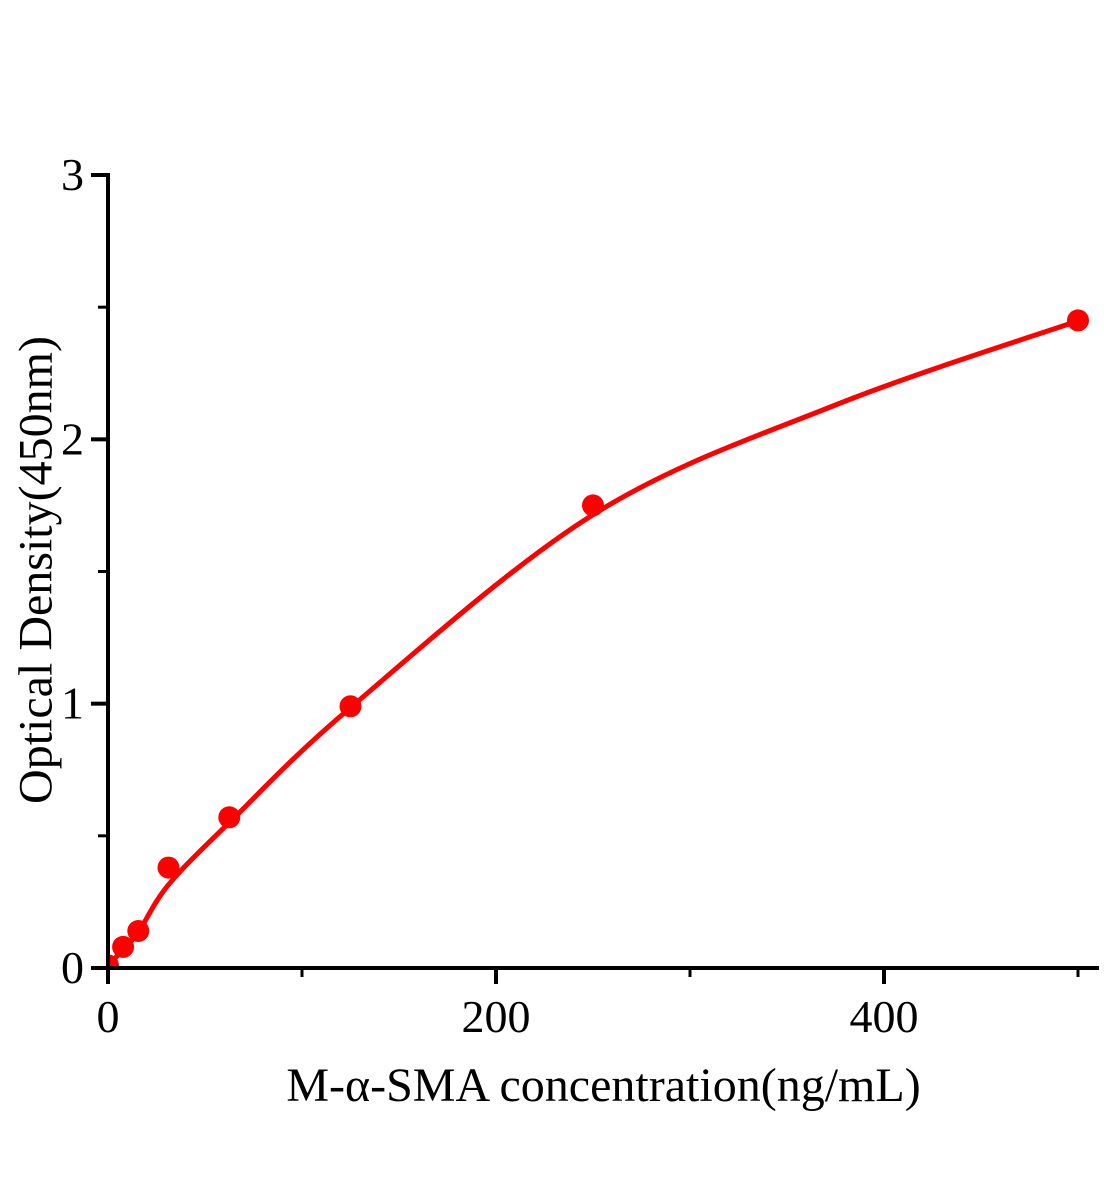 Image resolution: width=1104 pixels, height=1200 pixels. I want to click on y-axis-line, so click(108, 571).